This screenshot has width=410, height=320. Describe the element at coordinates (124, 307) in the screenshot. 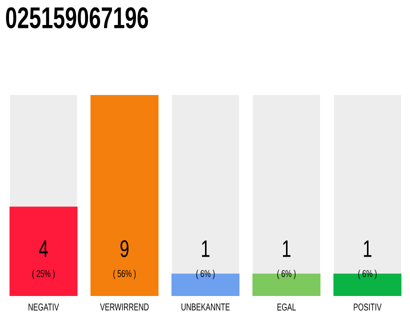

I see `x-tick-label: VERWIRREND` at that location.